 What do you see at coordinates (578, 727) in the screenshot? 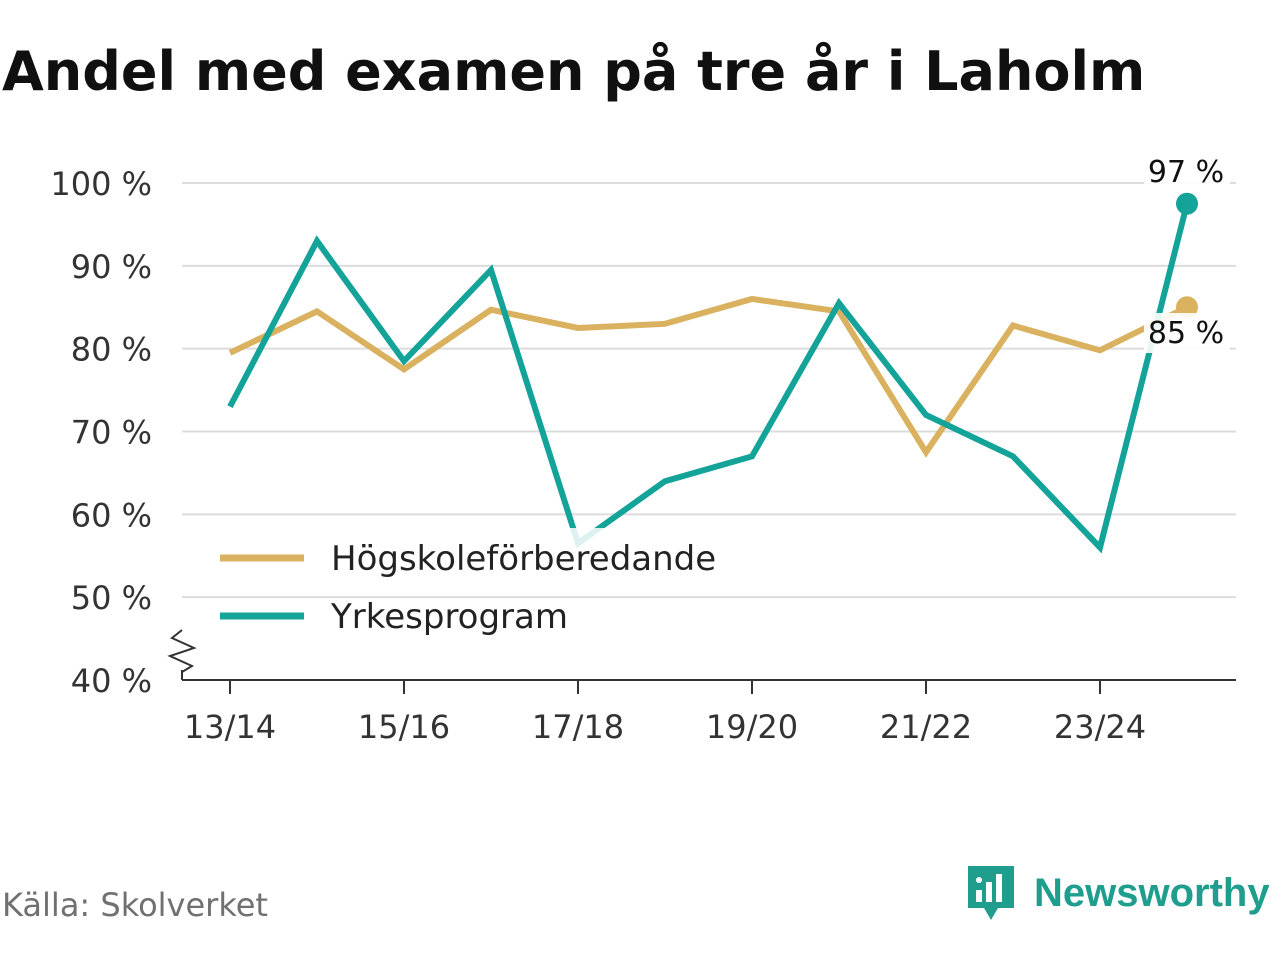
I see `x-tick-label: 17/18` at bounding box center [578, 727].